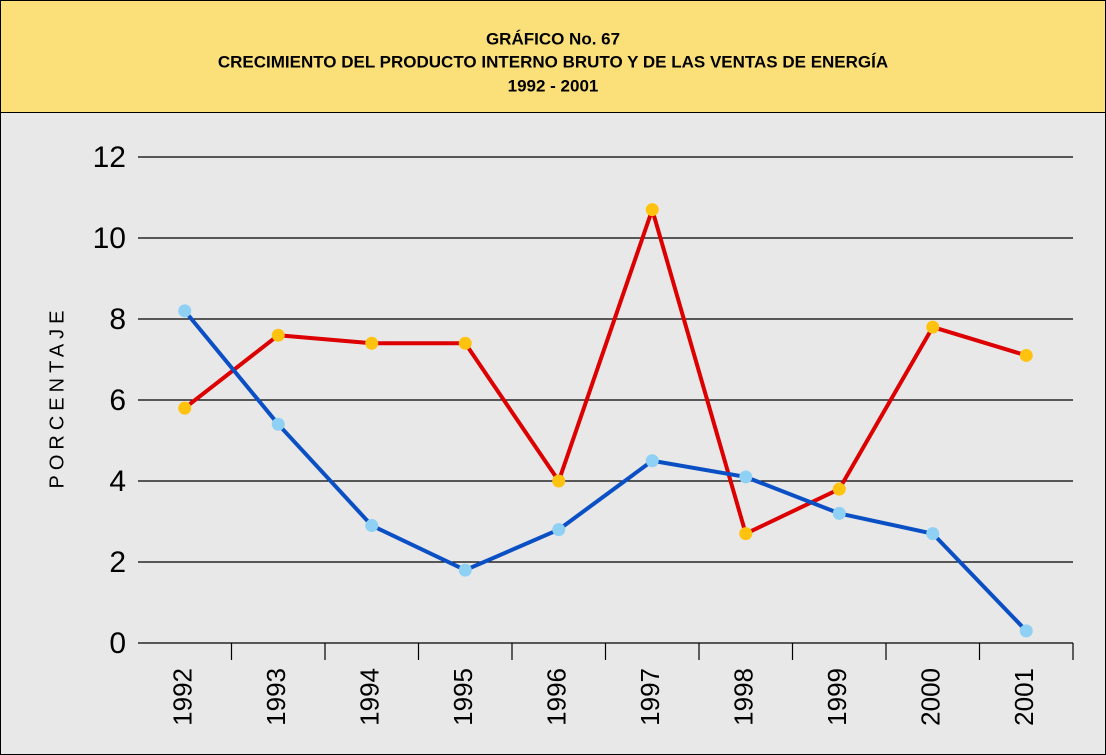  What do you see at coordinates (553, 38) in the screenshot?
I see `chart-title: GRÁFICO No. 67` at bounding box center [553, 38].